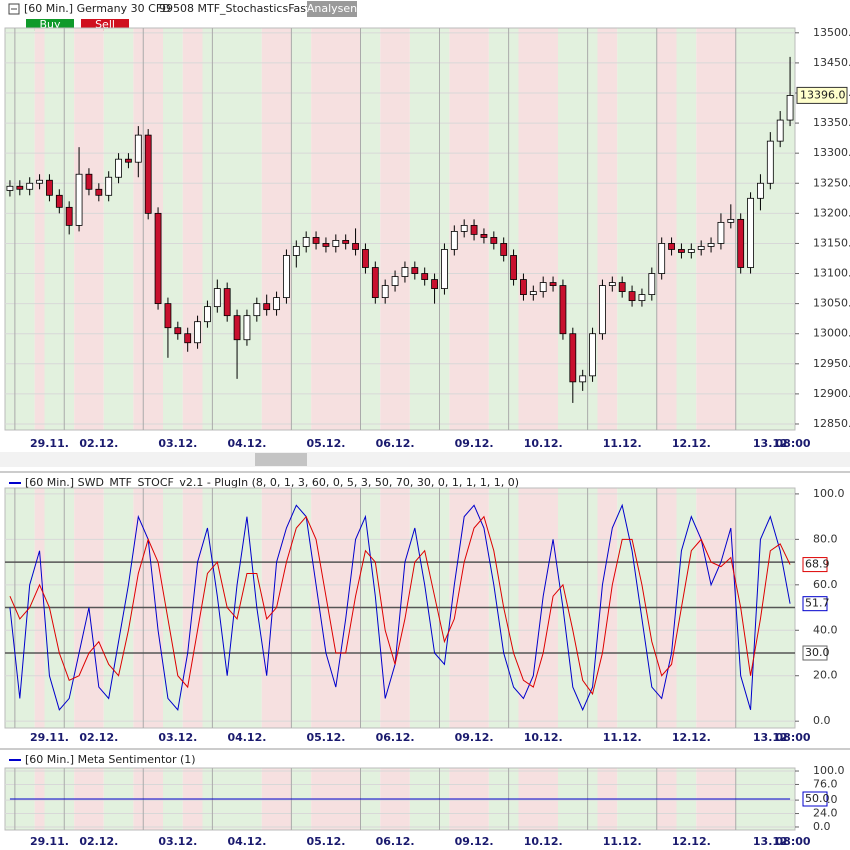  I want to click on y-tick-label: 80.0, so click(825, 538).